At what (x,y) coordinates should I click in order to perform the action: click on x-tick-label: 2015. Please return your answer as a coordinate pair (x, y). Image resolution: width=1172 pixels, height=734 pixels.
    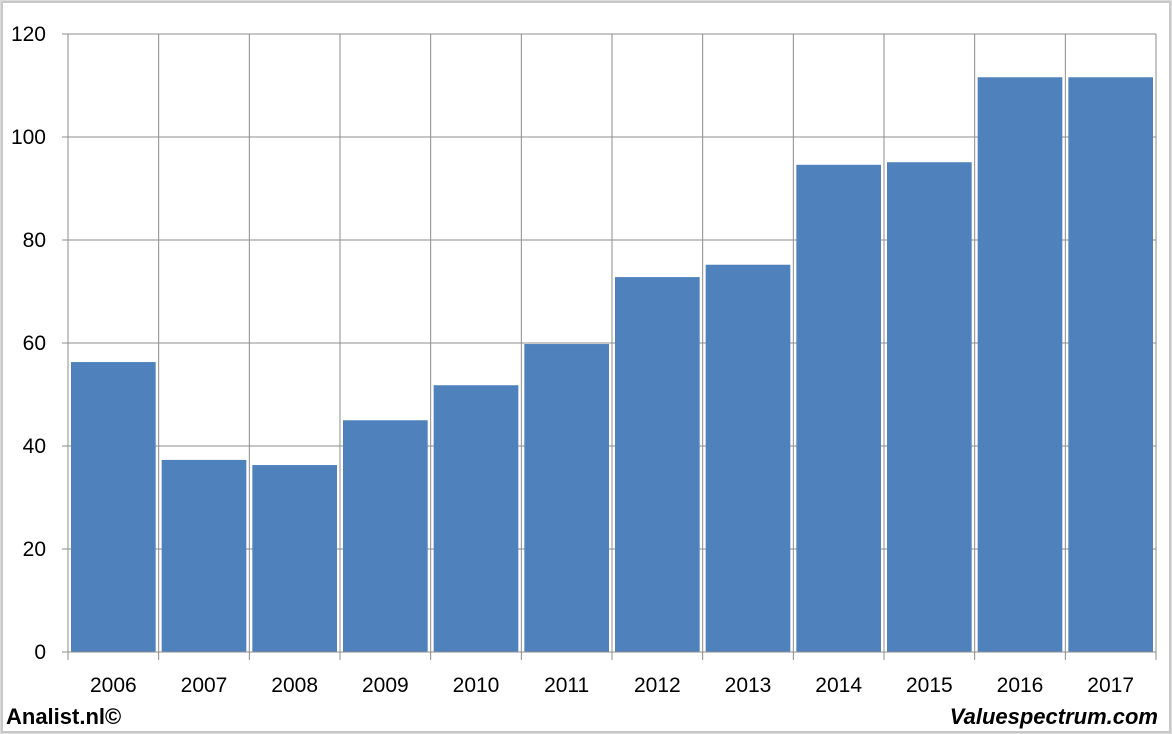
    Looking at the image, I should click on (929, 685).